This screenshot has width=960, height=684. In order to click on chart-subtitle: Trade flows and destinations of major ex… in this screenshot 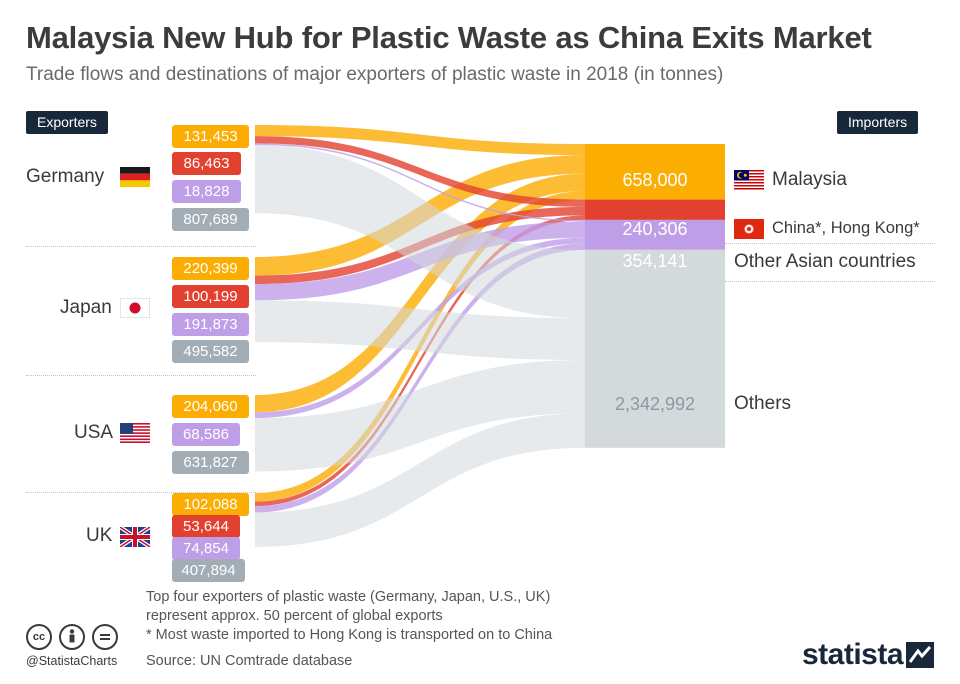, I will do `click(375, 74)`.